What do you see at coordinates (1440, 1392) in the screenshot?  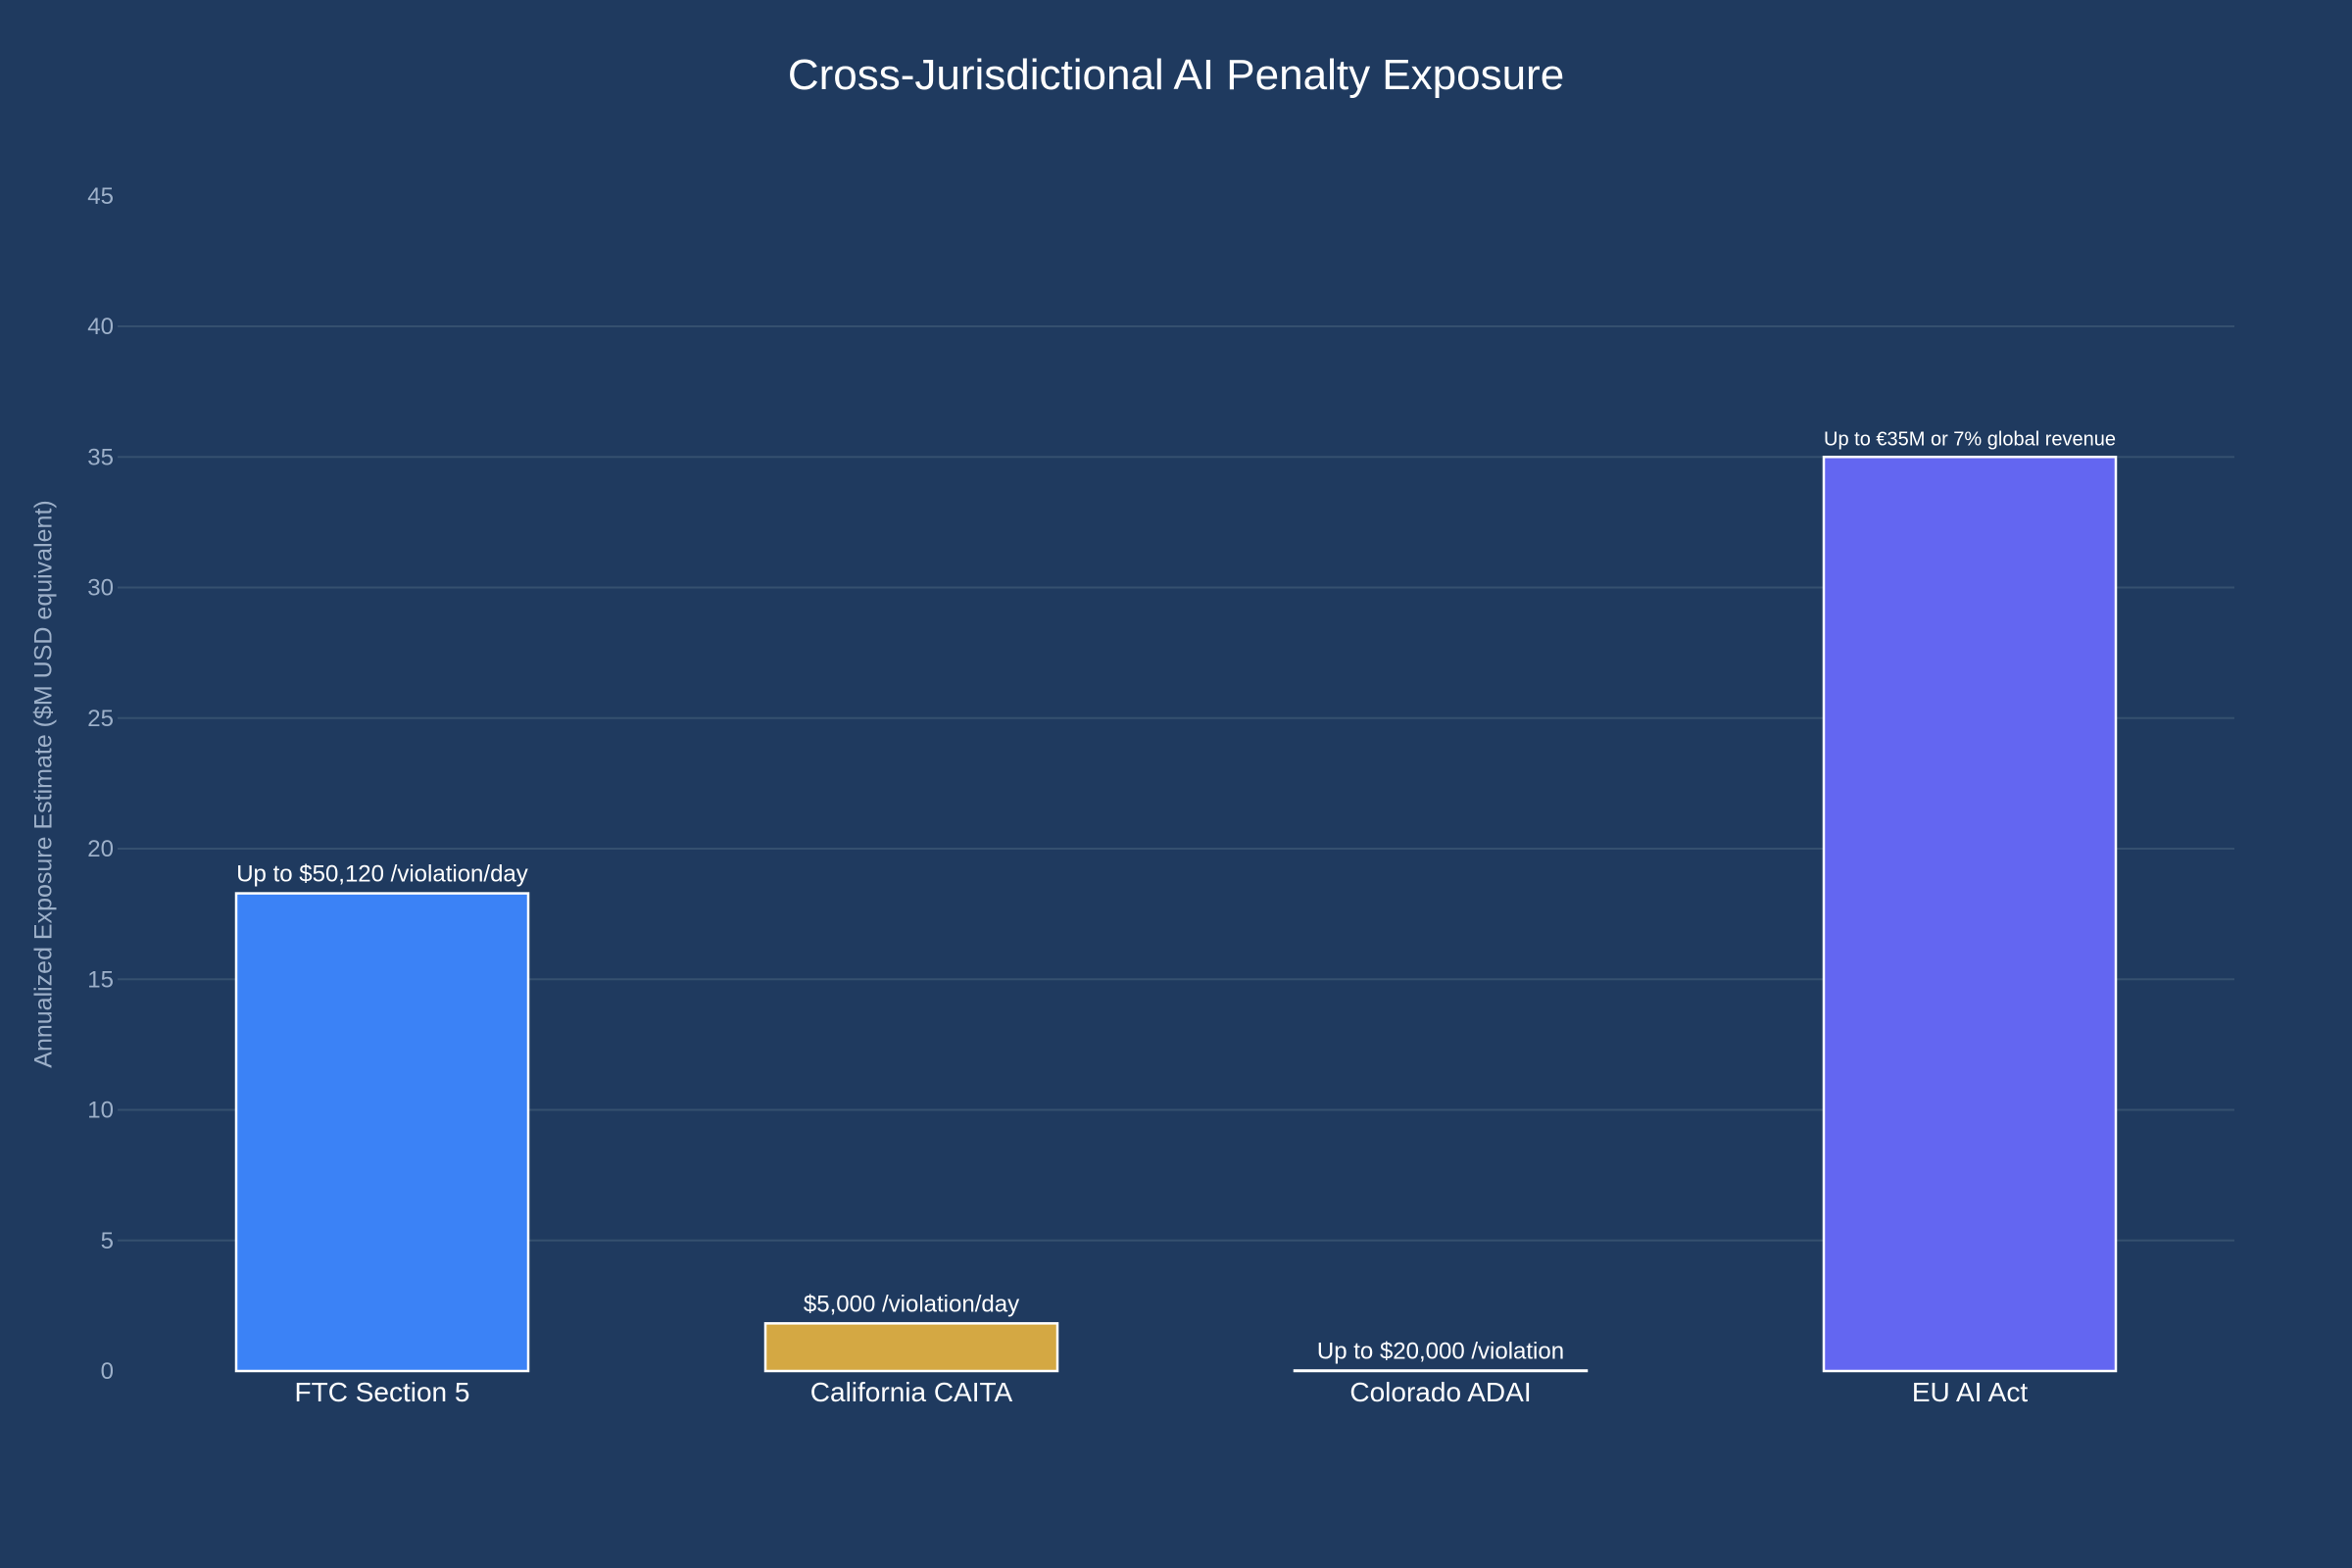 I see `x-category-label: Colorado ADAI` at bounding box center [1440, 1392].